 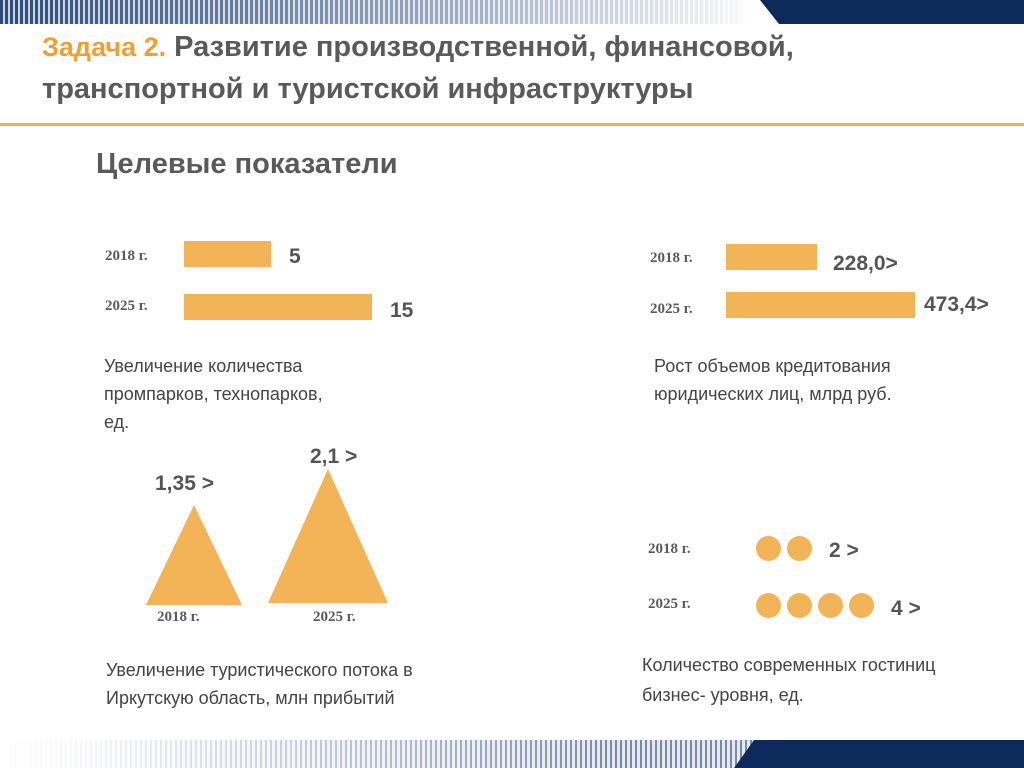 What do you see at coordinates (480, 47) in the screenshot?
I see `title-line-1: Развитие производственной, финансовой,` at bounding box center [480, 47].